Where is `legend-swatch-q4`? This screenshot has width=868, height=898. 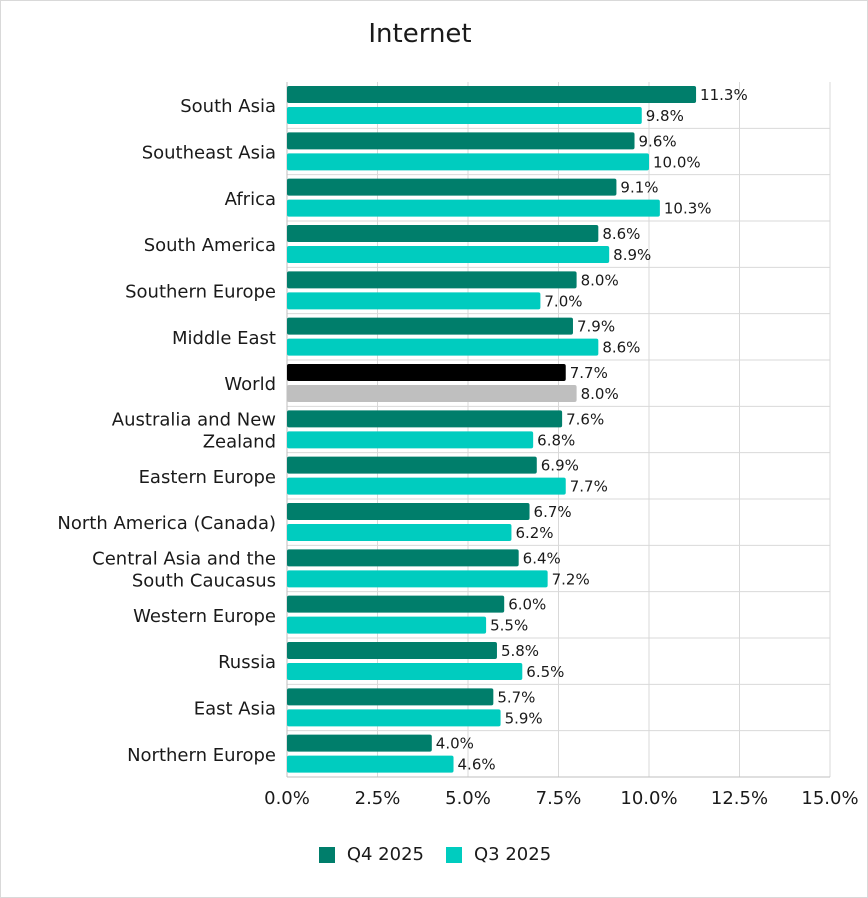
legend-swatch-q4 is located at coordinates (326, 854).